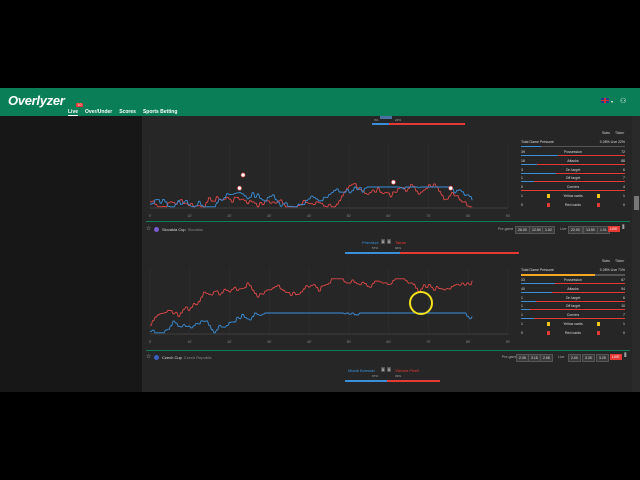  Describe the element at coordinates (623, 101) in the screenshot. I see `user-icon: ⚇` at that location.